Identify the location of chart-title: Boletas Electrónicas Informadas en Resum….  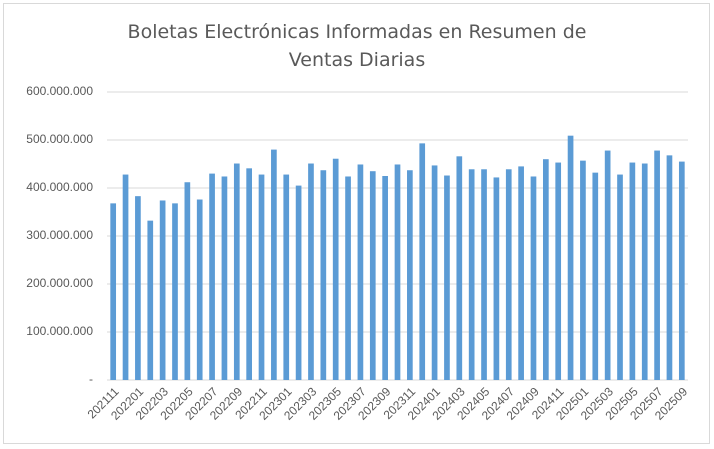
(357, 46).